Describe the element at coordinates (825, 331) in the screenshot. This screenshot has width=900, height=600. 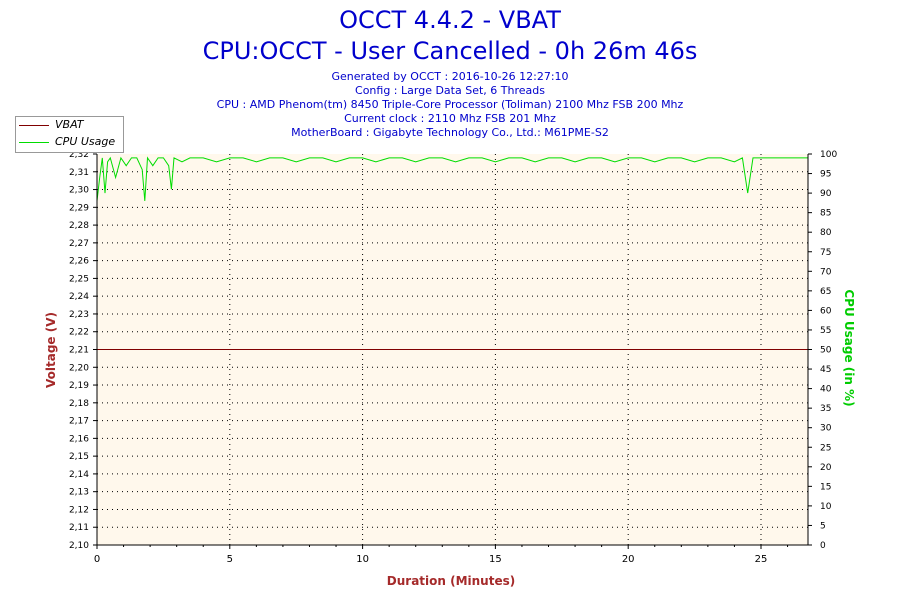
I see `y2-tick-label: 55` at that location.